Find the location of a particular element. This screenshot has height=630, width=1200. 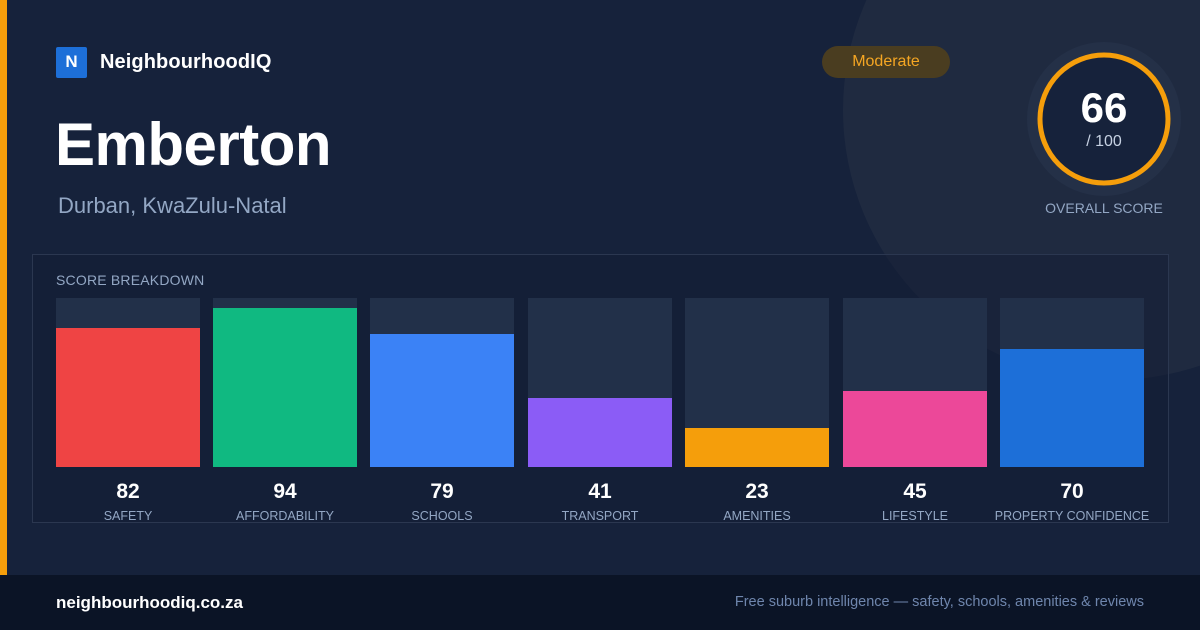

score-bar-value: 70 is located at coordinates (1072, 491).